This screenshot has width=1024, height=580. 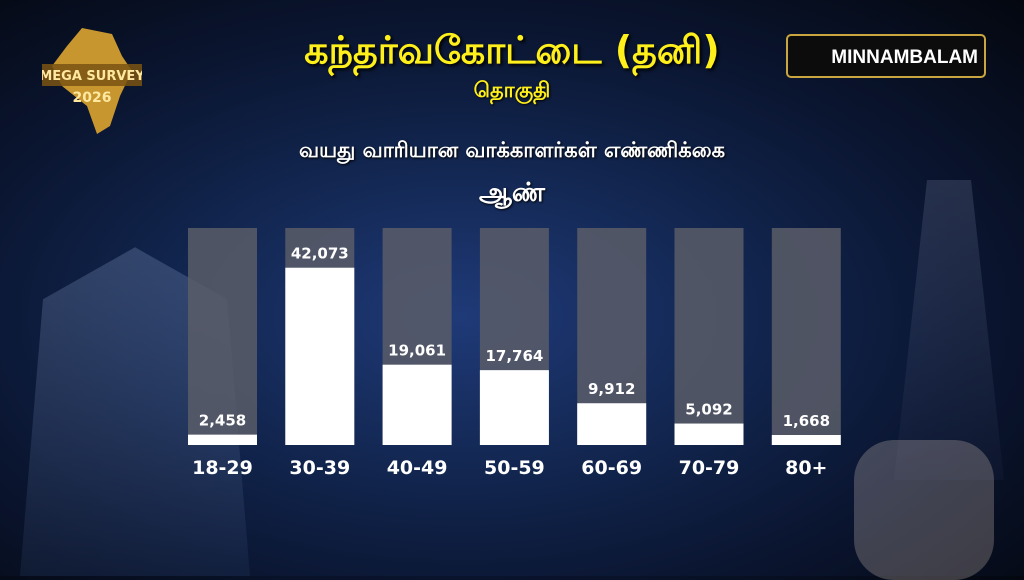 What do you see at coordinates (319, 468) in the screenshot?
I see `category-label: 30-39` at bounding box center [319, 468].